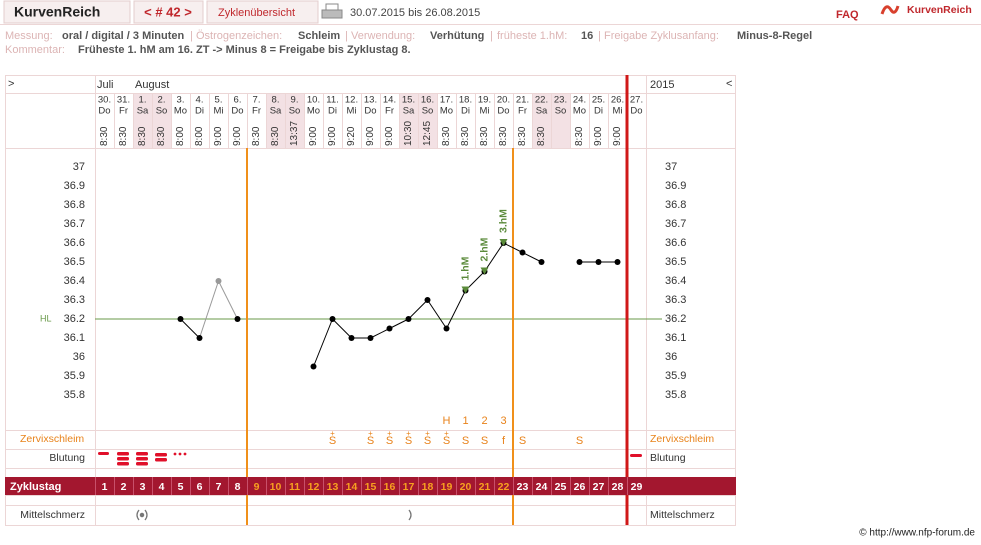 Image resolution: width=981 pixels, height=545 pixels. What do you see at coordinates (74, 243) in the screenshot?
I see `y-tick-label: 36.6` at bounding box center [74, 243].